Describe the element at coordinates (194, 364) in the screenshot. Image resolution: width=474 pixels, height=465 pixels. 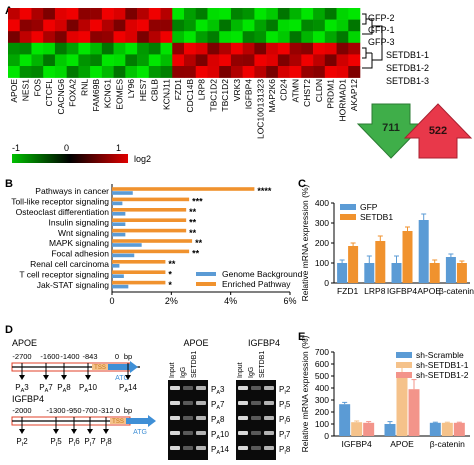
I see `lane-label: SETDB1` at that location.